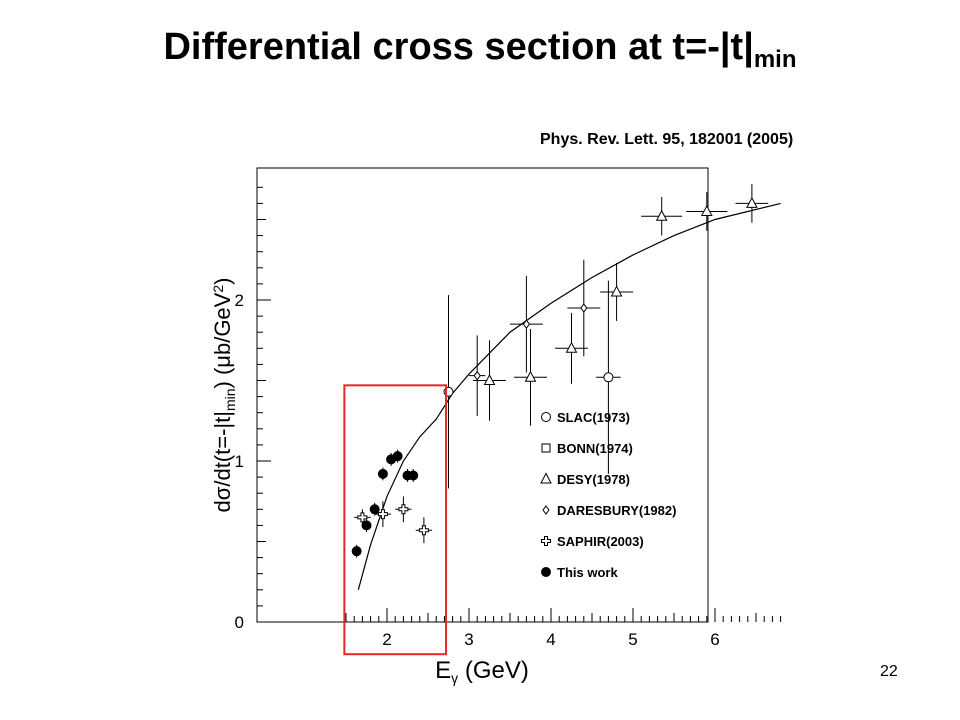 The image size is (960, 720). What do you see at coordinates (253, 409) in the screenshot?
I see `y-axis: 0 1 2` at bounding box center [253, 409].